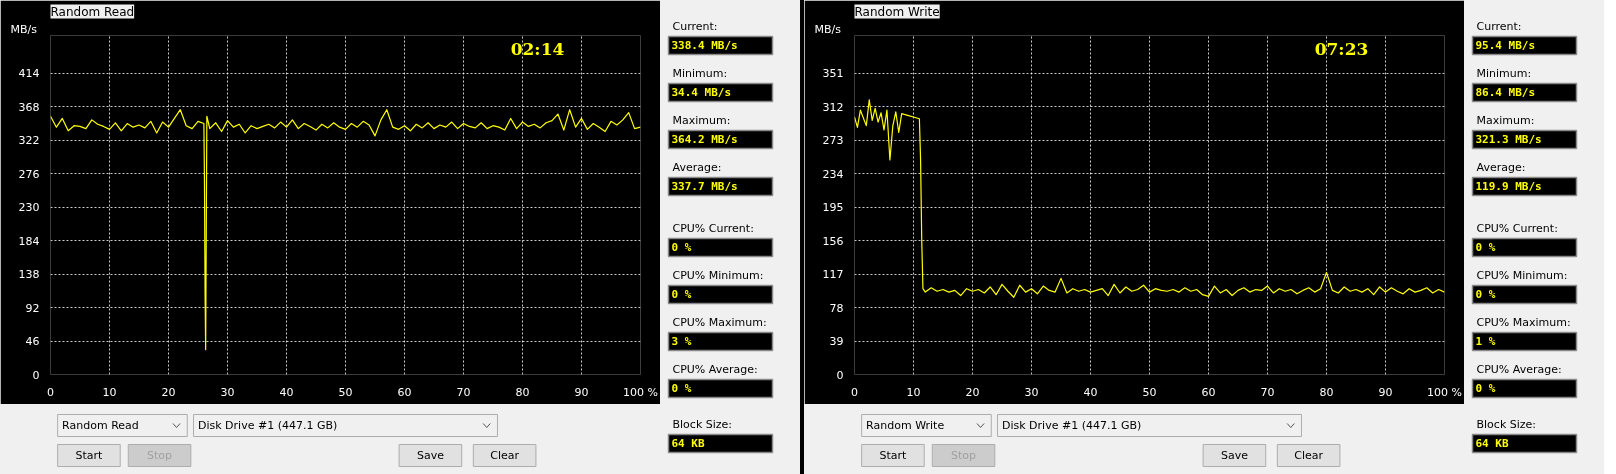 Image resolution: width=1616 pixels, height=474 pixels. I want to click on y-tick-label: 156, so click(833, 241).